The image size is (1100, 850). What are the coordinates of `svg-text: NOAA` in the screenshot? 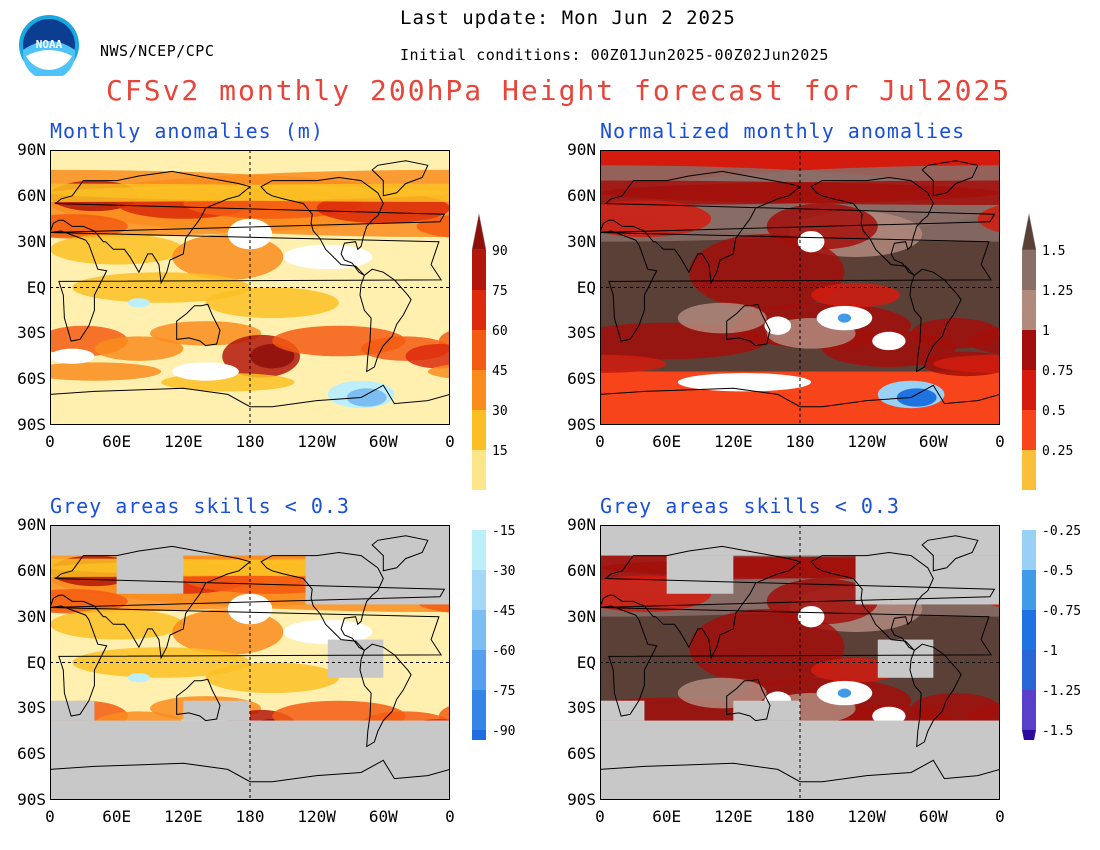 It's located at (49, 44).